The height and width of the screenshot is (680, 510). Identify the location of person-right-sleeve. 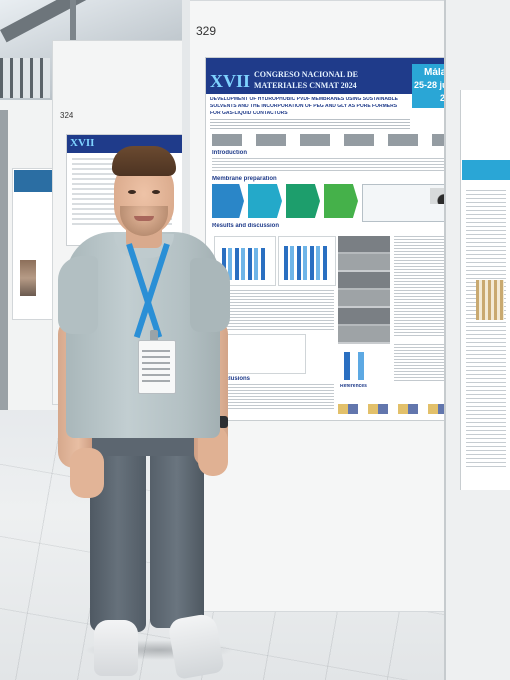
(210, 295).